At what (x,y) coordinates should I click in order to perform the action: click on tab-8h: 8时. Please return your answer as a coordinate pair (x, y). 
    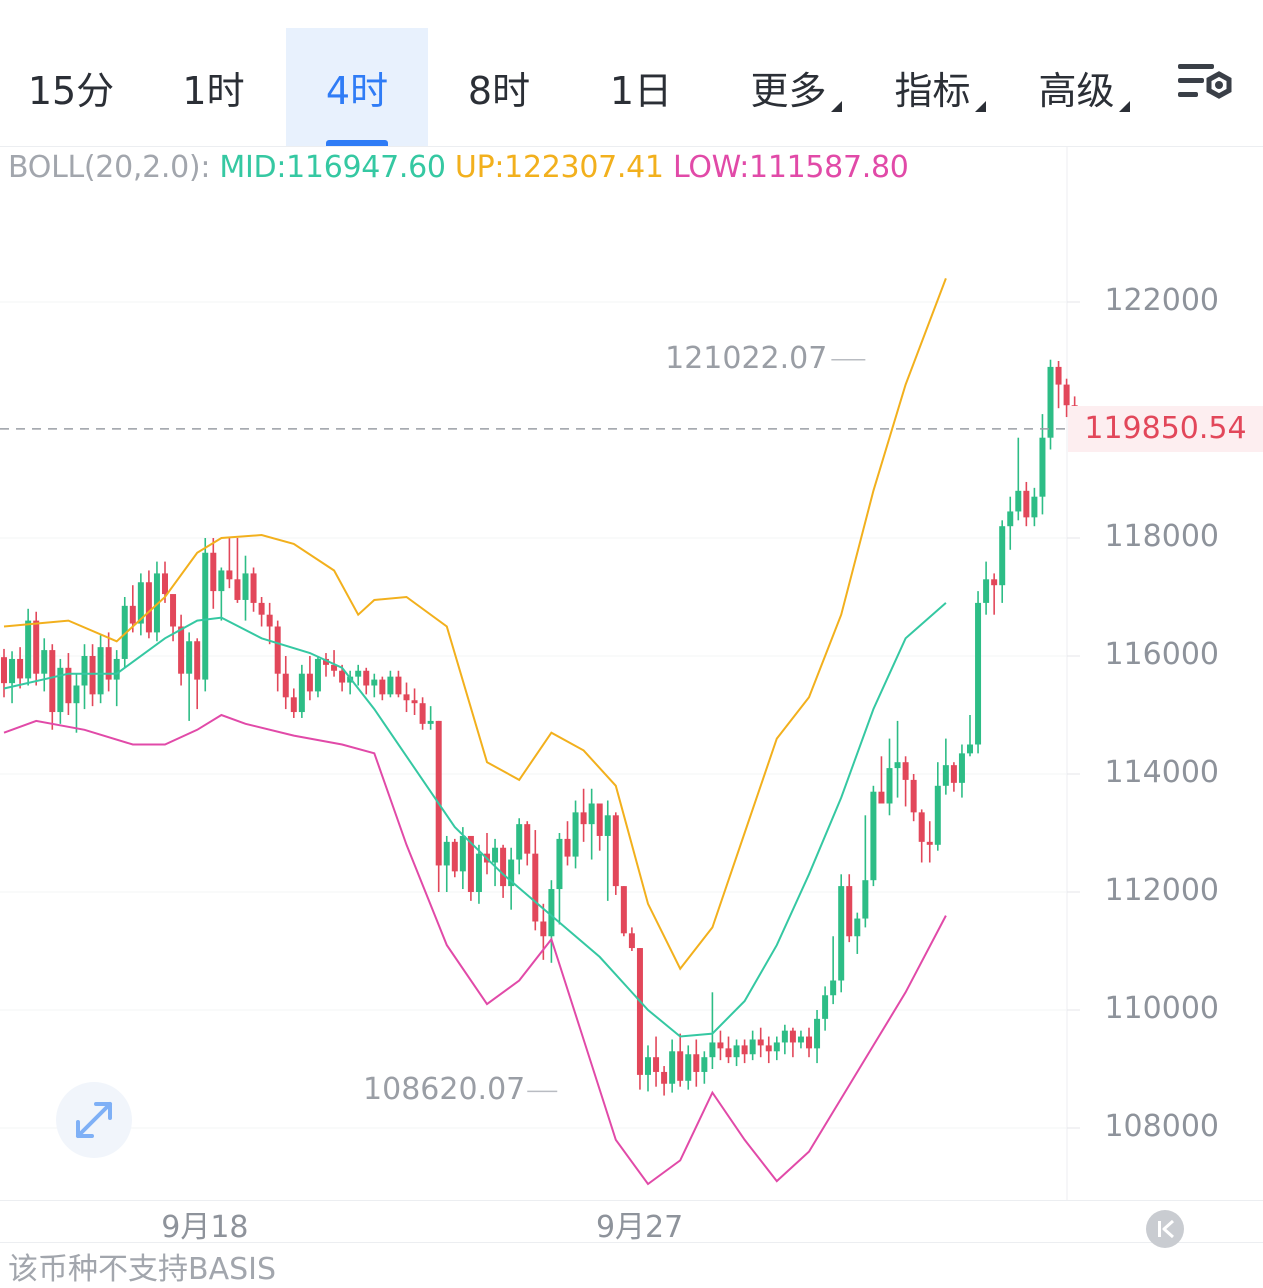
    Looking at the image, I should click on (499, 87).